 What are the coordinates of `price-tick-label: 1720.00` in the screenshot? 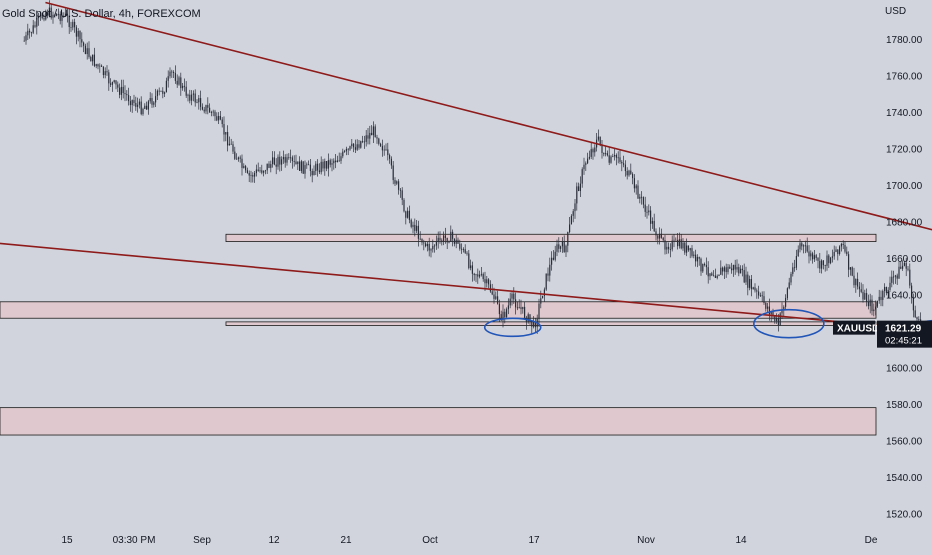 It's located at (904, 150).